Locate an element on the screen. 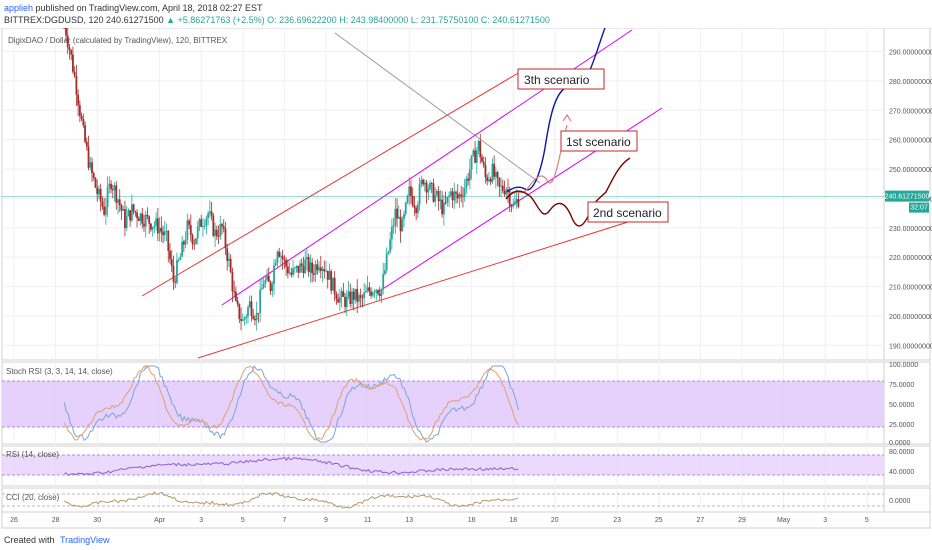 Image resolution: width=932 pixels, height=550 pixels. price-tick-label: 200.00000000 is located at coordinates (910, 317).